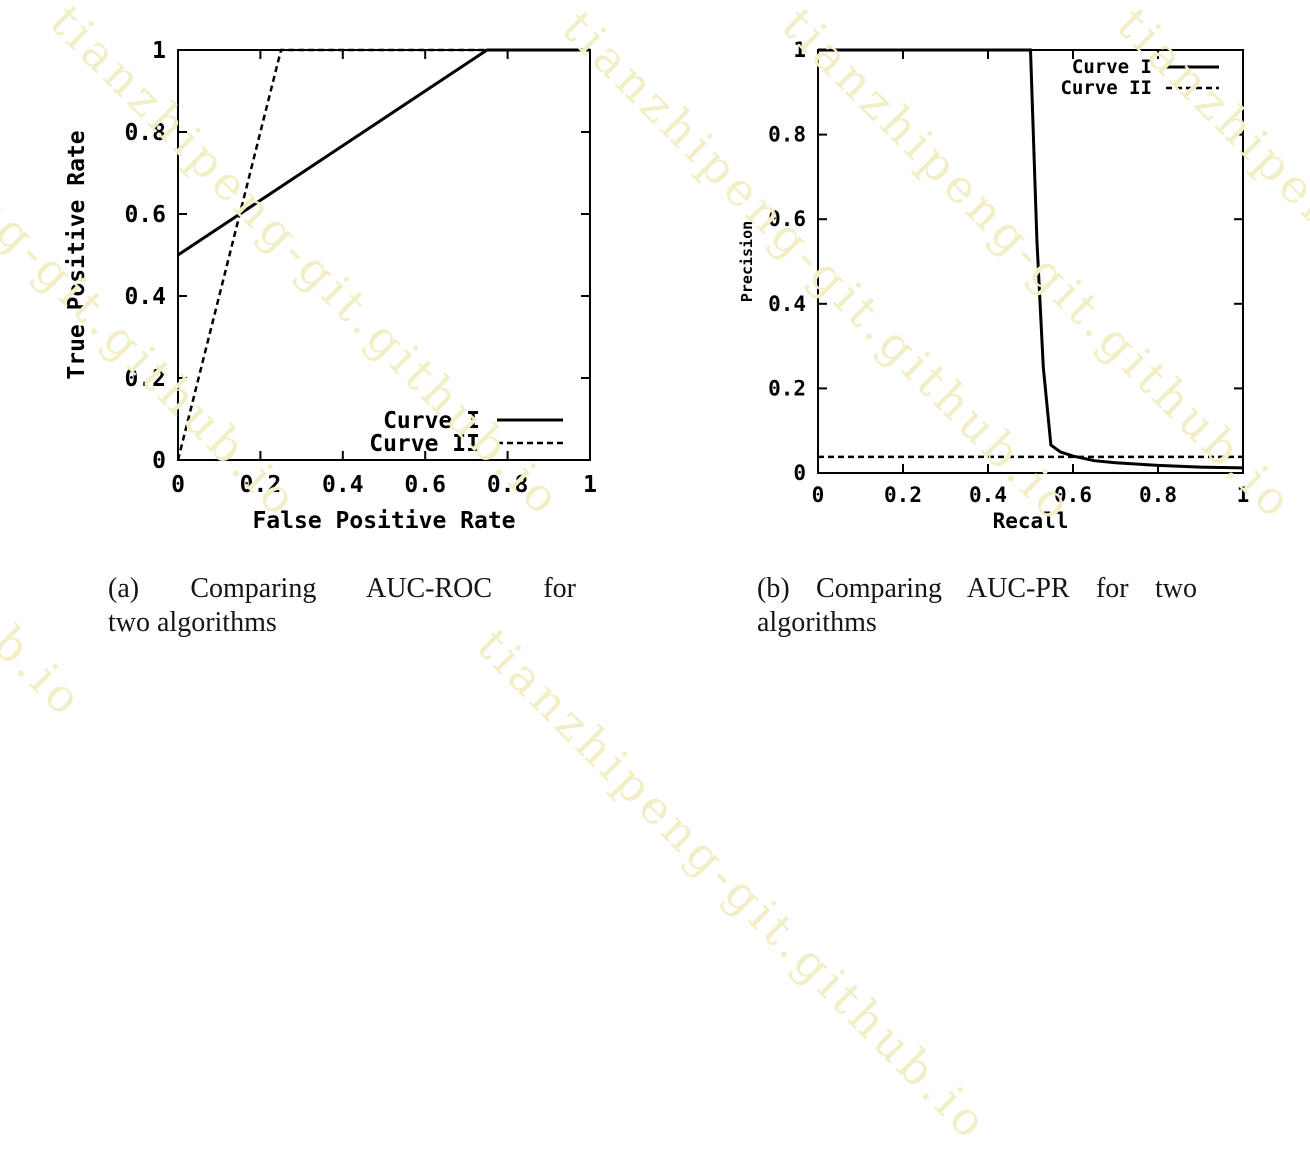 The height and width of the screenshot is (1152, 1310). I want to click on roc-y-tick-label: 0.2, so click(145, 379).